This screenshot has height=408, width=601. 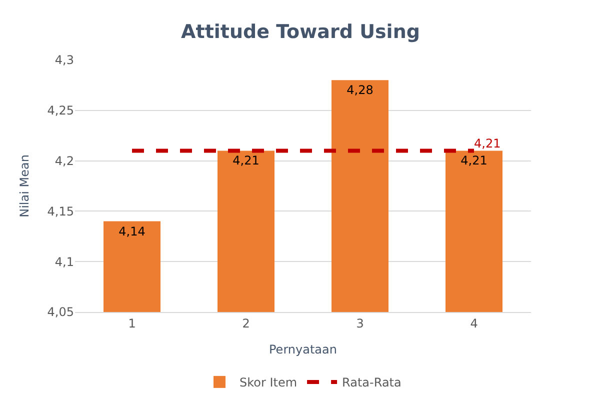 I want to click on legend-label: Skor Item, so click(x=269, y=383).